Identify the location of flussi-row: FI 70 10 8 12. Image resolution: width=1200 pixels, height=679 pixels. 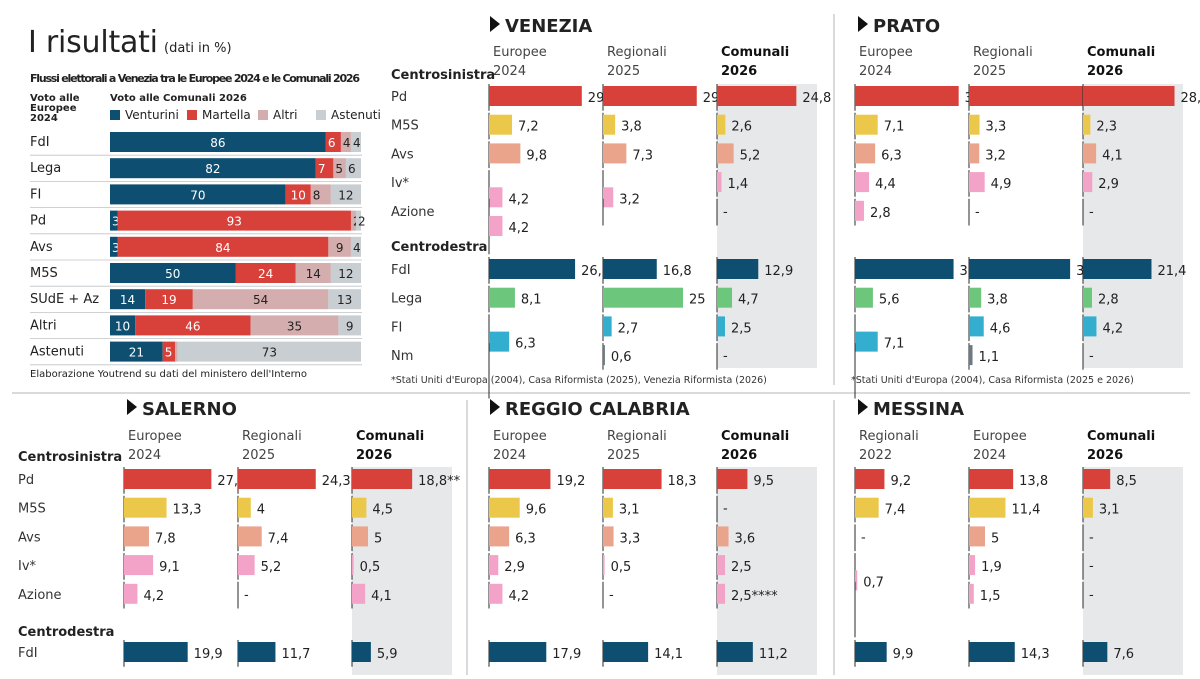
(196, 196).